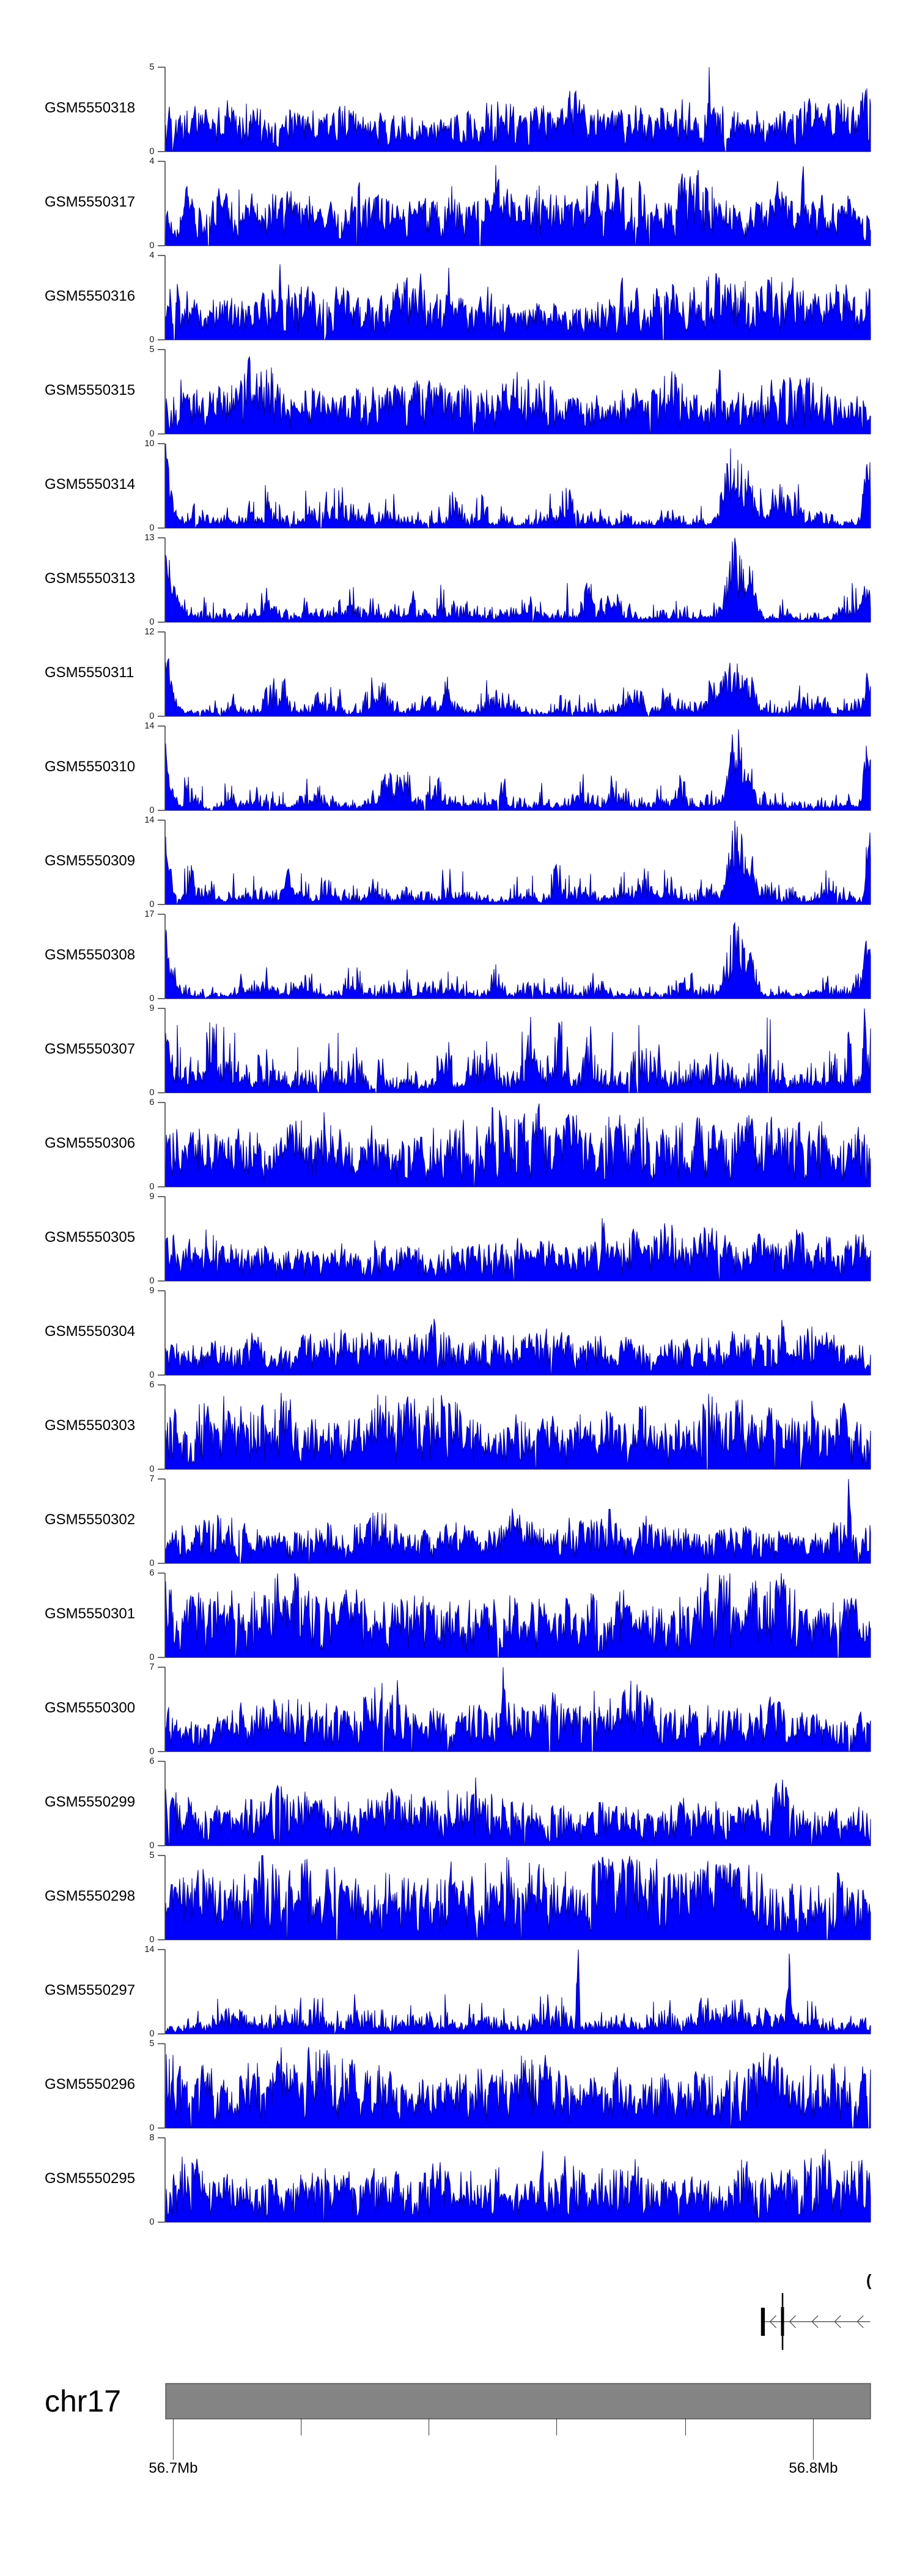 Image resolution: width=917 pixels, height=2576 pixels. I want to click on svg-text: GSM5550303, so click(90, 1425).